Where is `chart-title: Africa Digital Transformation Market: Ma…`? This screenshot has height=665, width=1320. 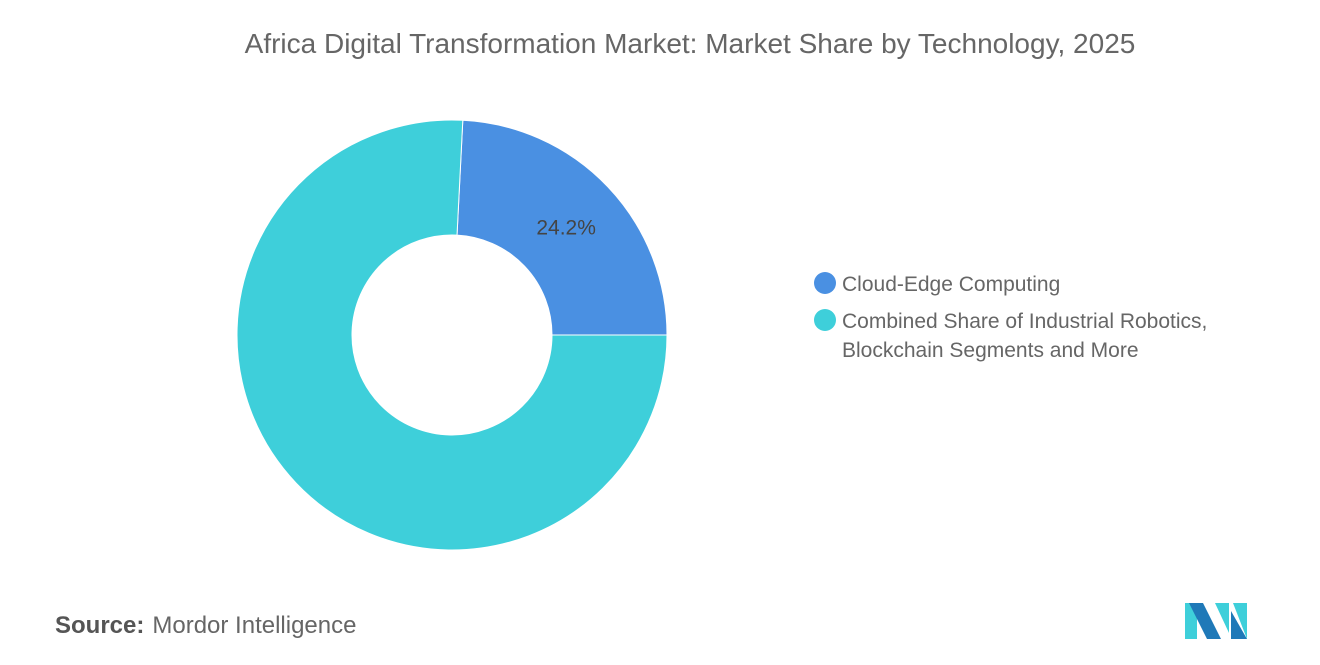 chart-title: Africa Digital Transformation Market: Ma… is located at coordinates (690, 43).